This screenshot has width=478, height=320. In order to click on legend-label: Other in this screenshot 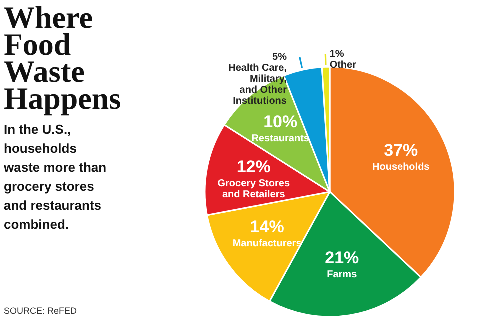, I will do `click(343, 66)`.